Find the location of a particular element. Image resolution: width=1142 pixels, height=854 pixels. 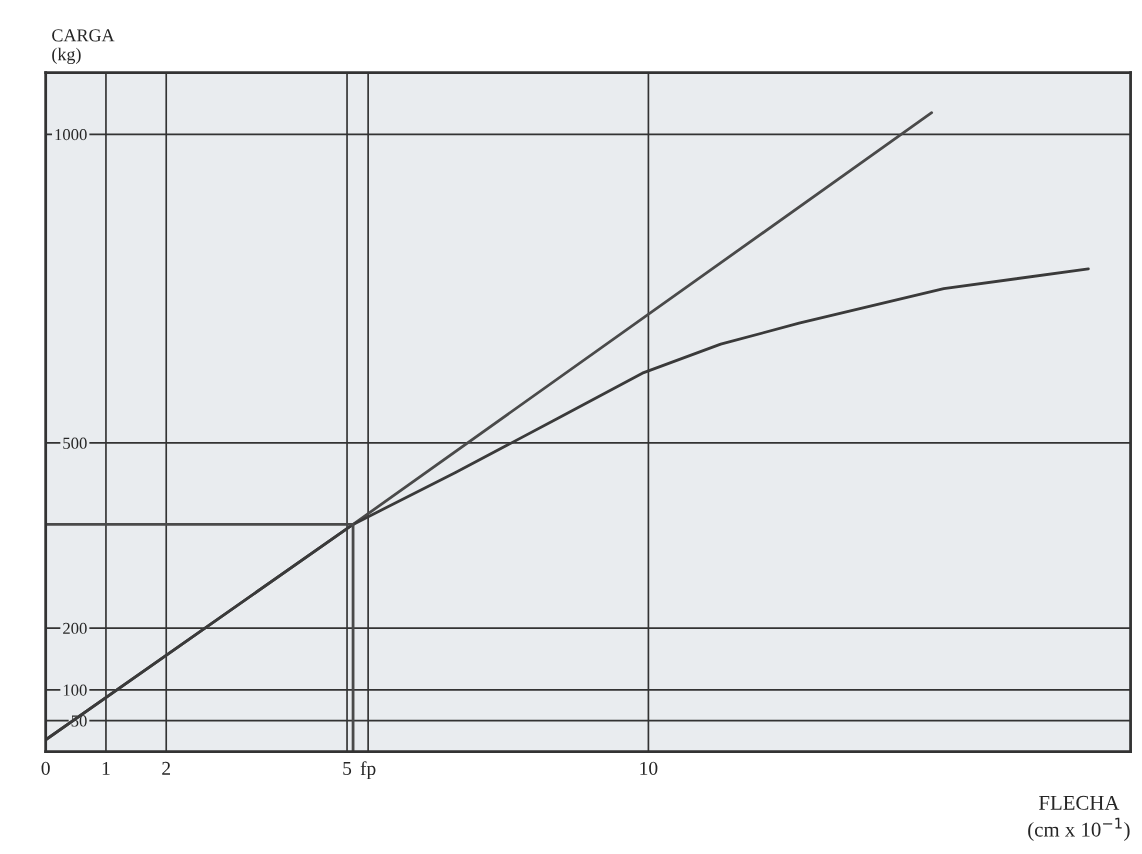

y-axis-title: CARGA (kg) is located at coordinates (83, 47).